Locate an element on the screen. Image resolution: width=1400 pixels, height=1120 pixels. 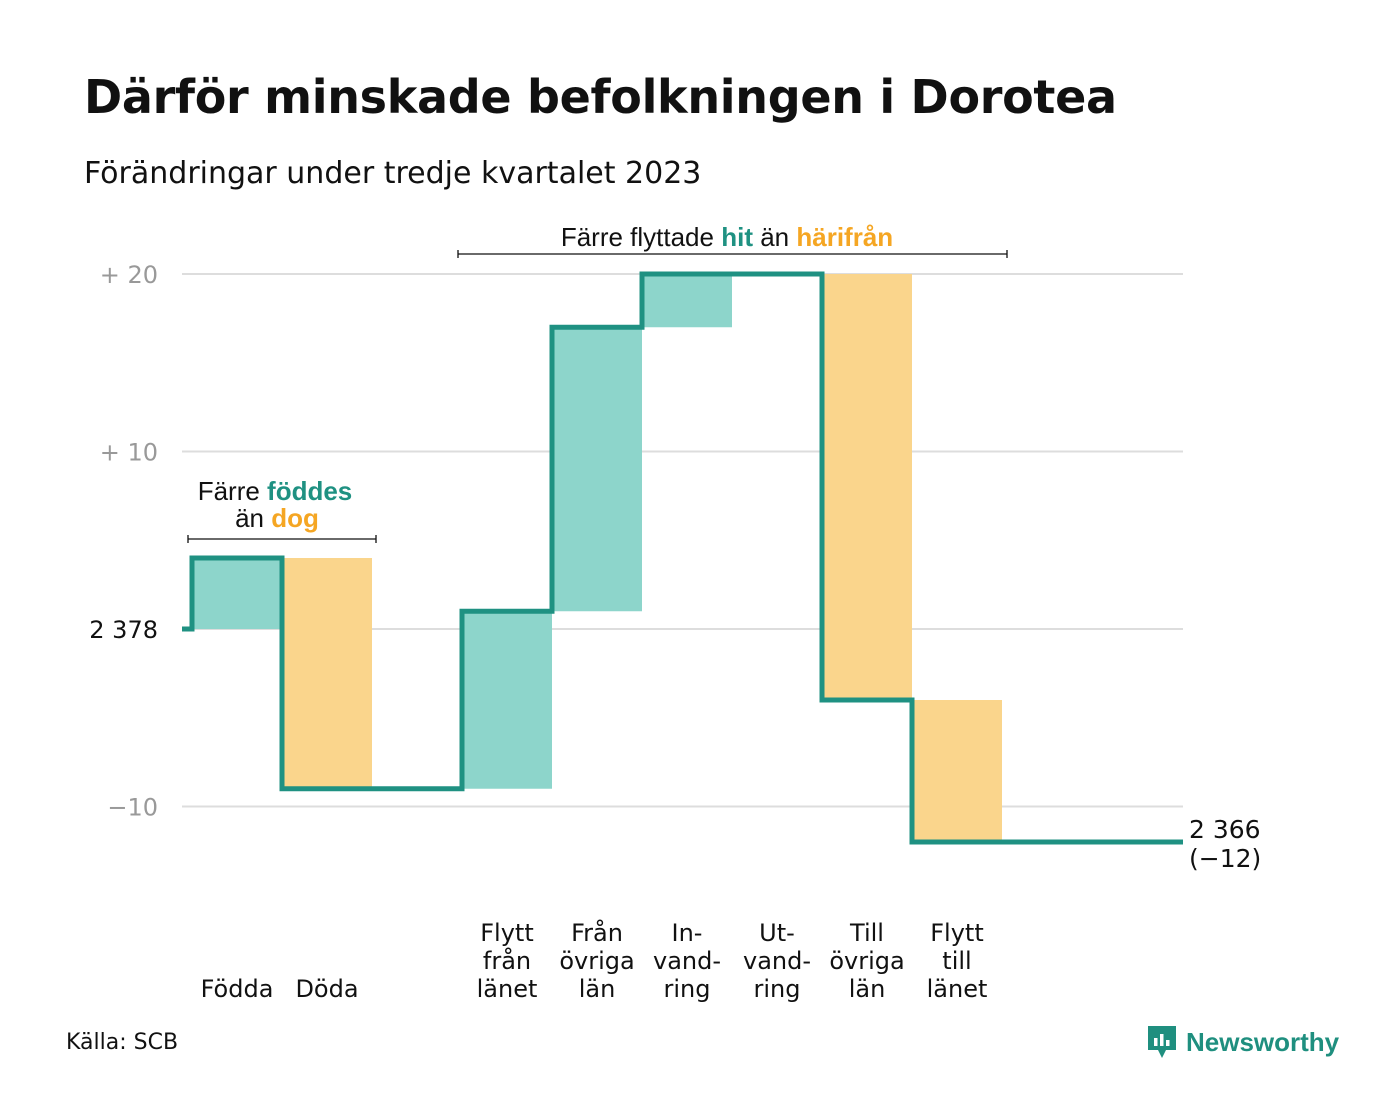
end-label-group: 2 366(−12) is located at coordinates (1225, 844).